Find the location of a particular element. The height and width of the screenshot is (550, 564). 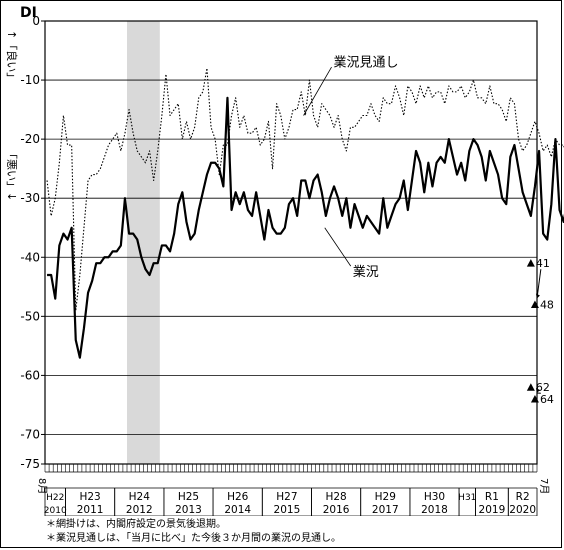

y-tick-label: -50 is located at coordinates (30, 316).